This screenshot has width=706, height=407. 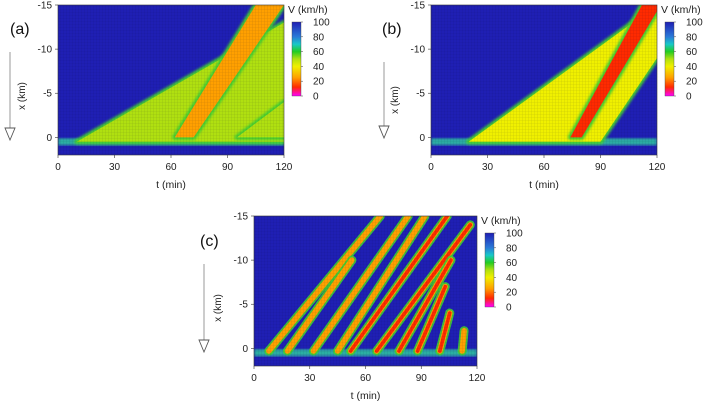 What do you see at coordinates (392, 29) in the screenshot?
I see `panel-label: (b)` at bounding box center [392, 29].